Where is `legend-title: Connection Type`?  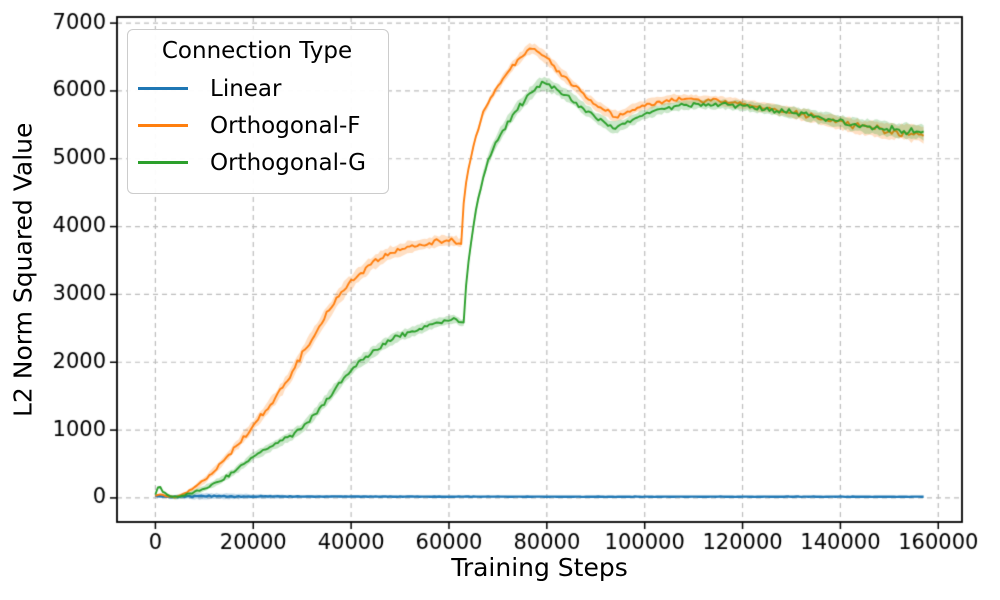
legend-title: Connection Type is located at coordinates (257, 51).